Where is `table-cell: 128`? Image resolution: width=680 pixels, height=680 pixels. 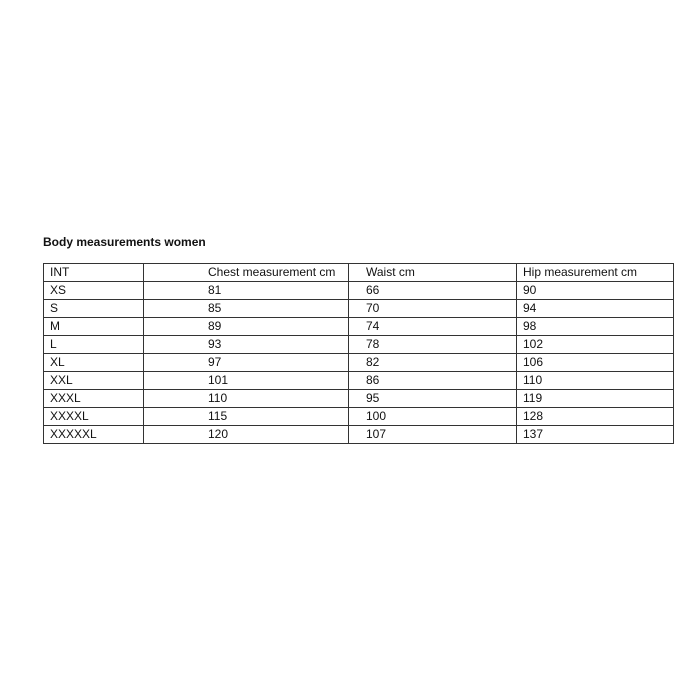
table-cell: 128 is located at coordinates (595, 416).